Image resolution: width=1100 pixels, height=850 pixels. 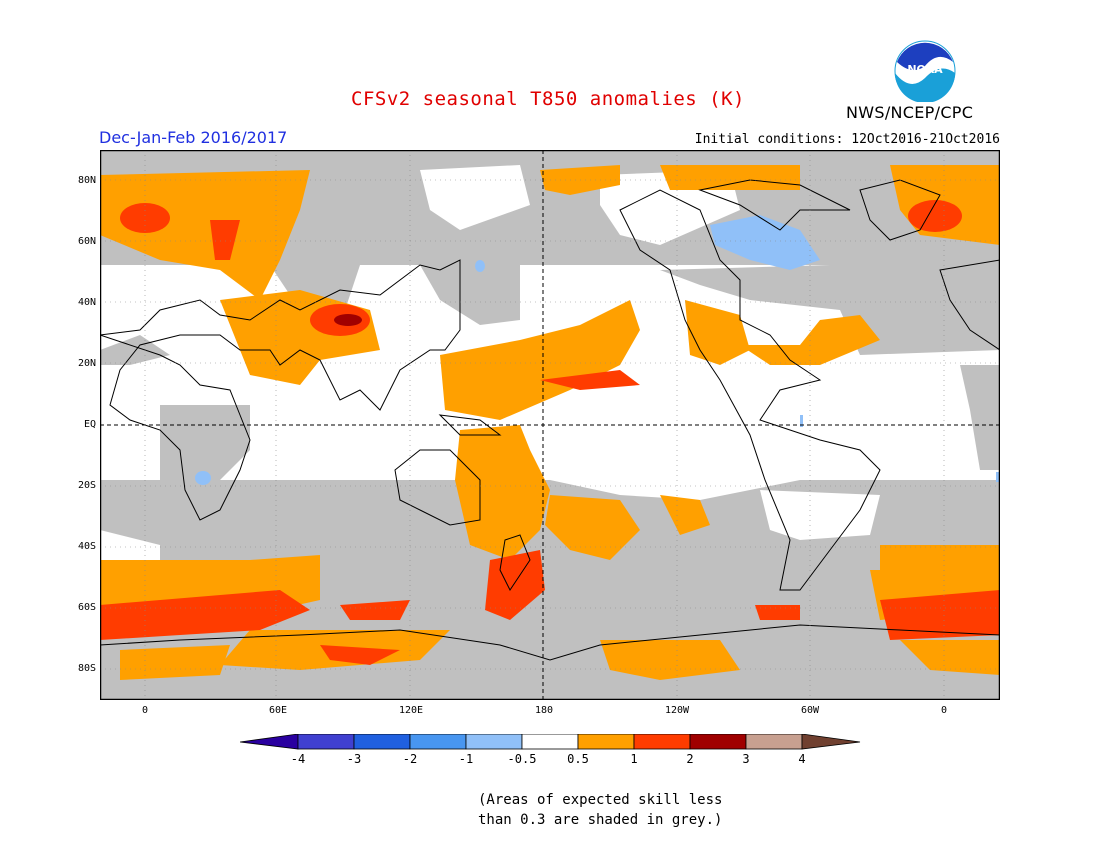 What do you see at coordinates (690, 759) in the screenshot?
I see `colorbar-label: 2` at bounding box center [690, 759].